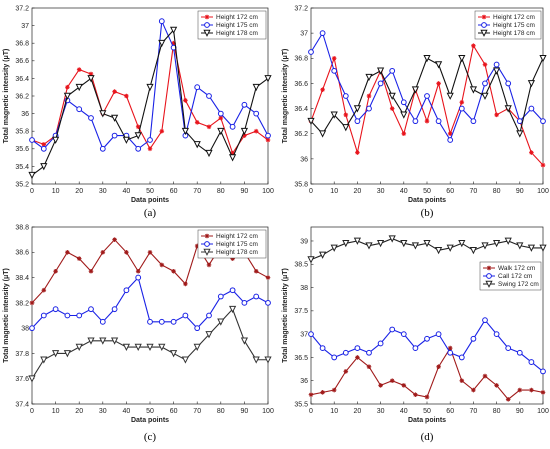 Image resolution: width=550 pixels, height=449 pixels. What do you see at coordinates (514, 25) in the screenshot?
I see `legend-label: Height 175 cm` at bounding box center [514, 25].